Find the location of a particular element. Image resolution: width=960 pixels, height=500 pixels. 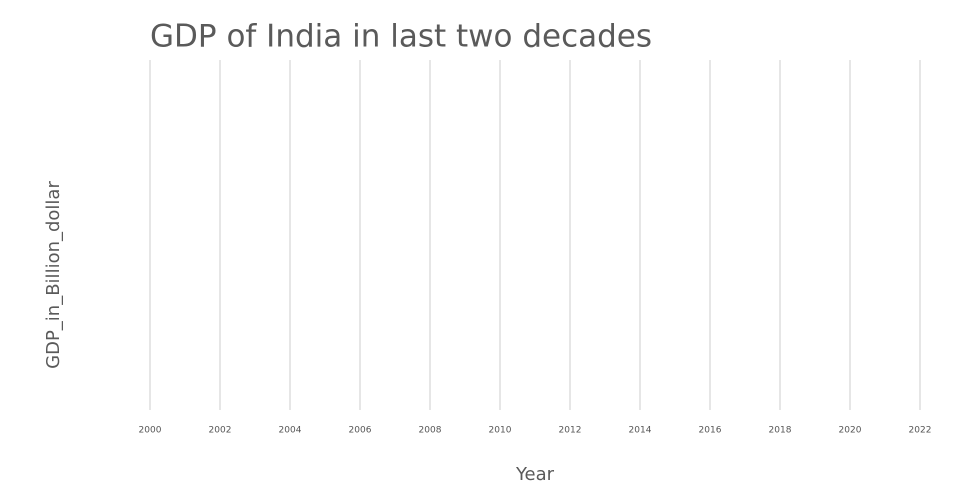

x-tick-label: 2022 is located at coordinates (920, 431).